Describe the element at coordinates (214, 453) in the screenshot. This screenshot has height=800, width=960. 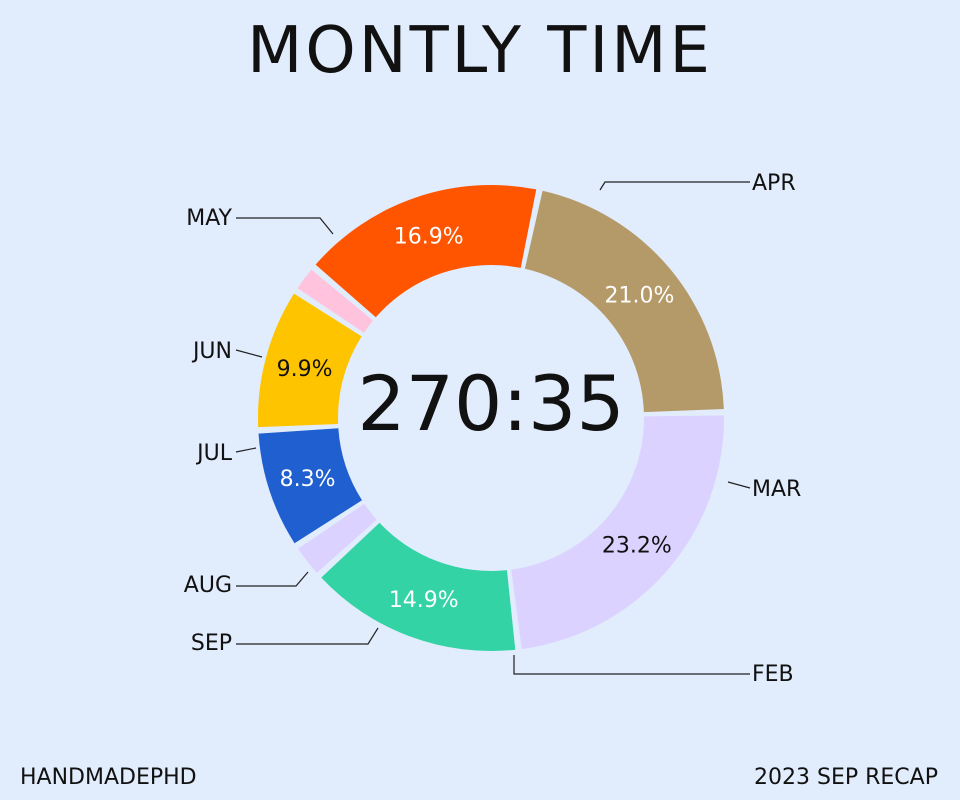
I see `slice-label-jul: JUL` at that location.